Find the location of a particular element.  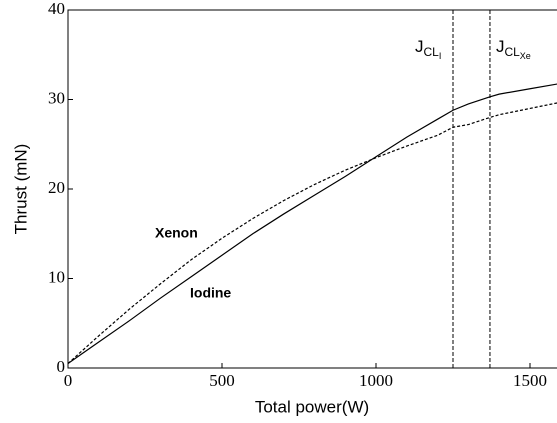

x-tick-label: 1500 is located at coordinates (530, 380).